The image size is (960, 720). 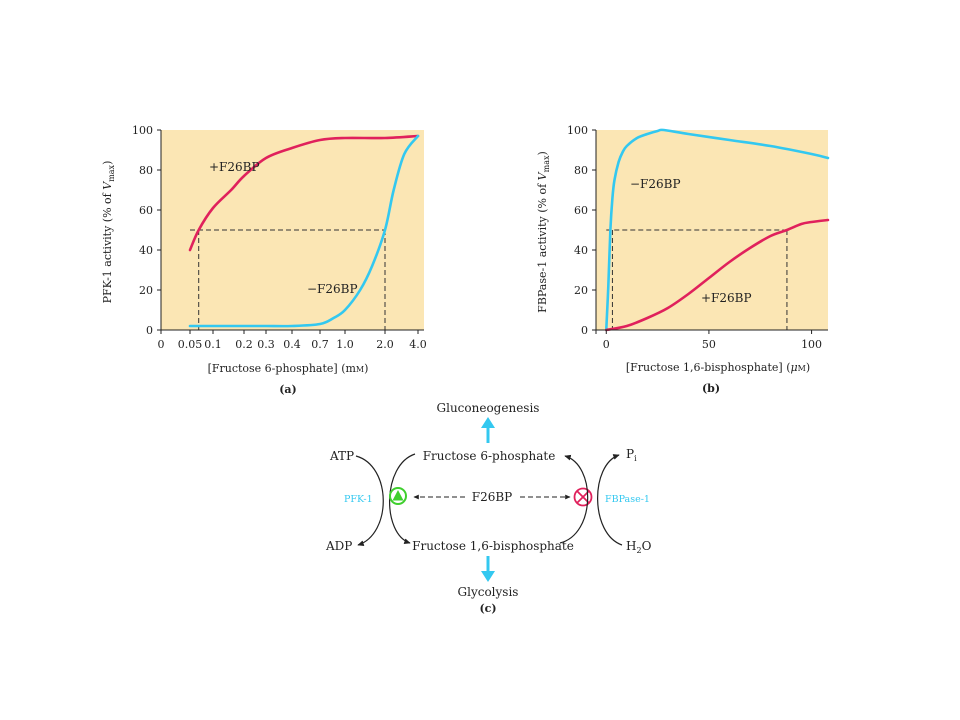 What do you see at coordinates (288, 389) in the screenshot?
I see `panel-label-a: (a)` at bounding box center [288, 389].